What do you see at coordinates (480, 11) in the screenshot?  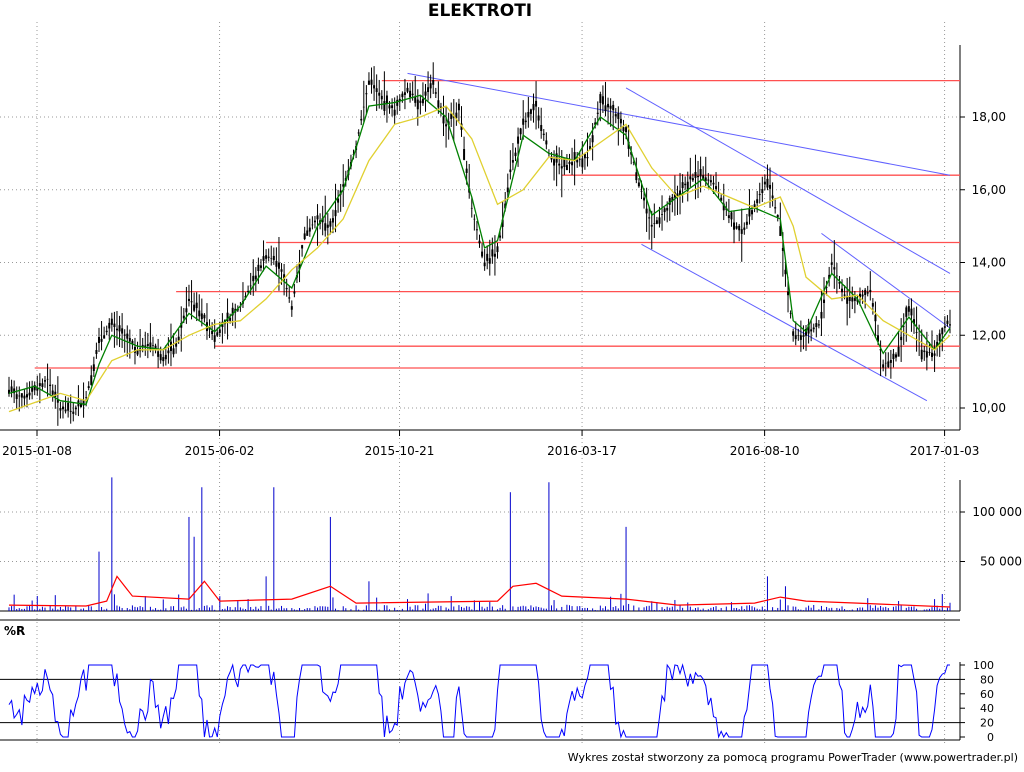 I see `chart-title: ELEKTROTI` at bounding box center [480, 11].